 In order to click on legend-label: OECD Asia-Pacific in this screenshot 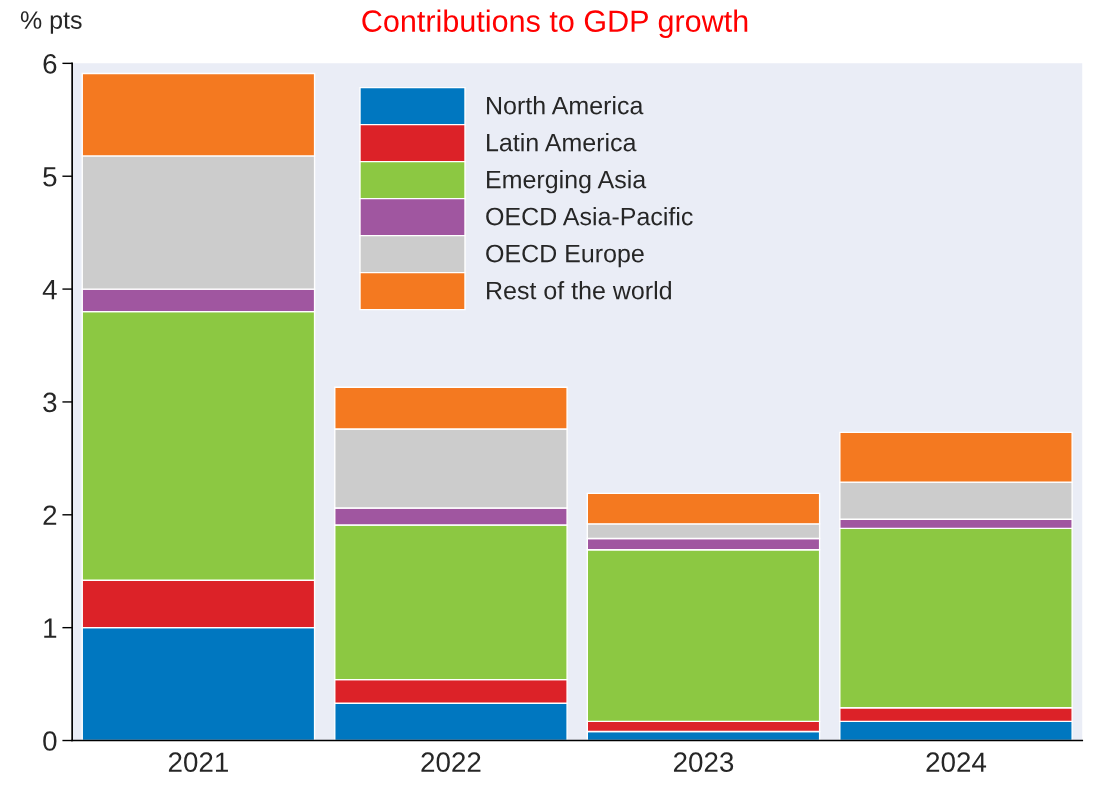, I will do `click(589, 216)`.